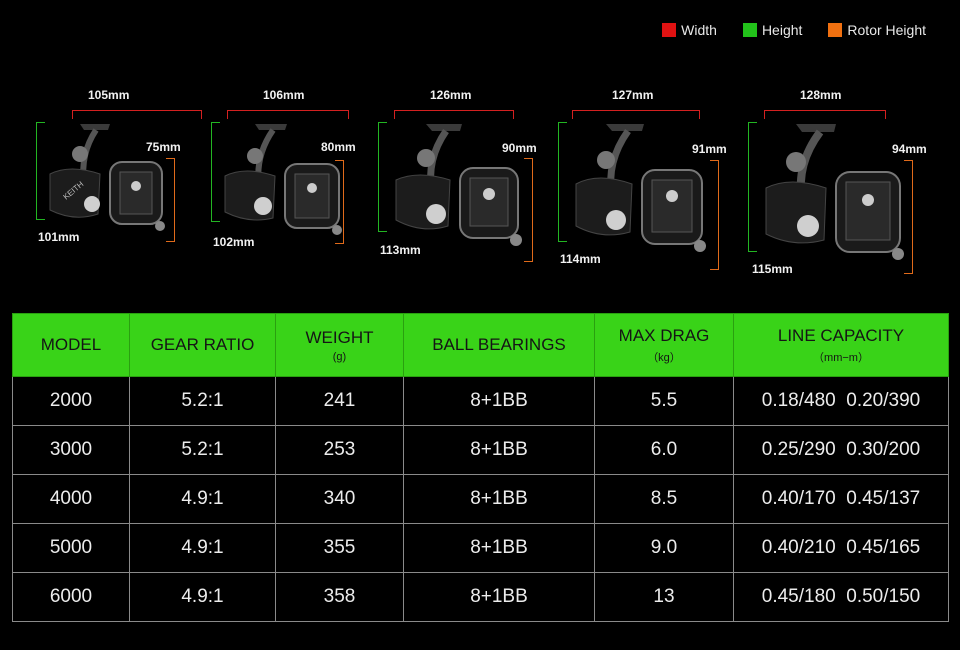  I want to click on header-max-drag: MAX DRAG （kg）, so click(664, 345).